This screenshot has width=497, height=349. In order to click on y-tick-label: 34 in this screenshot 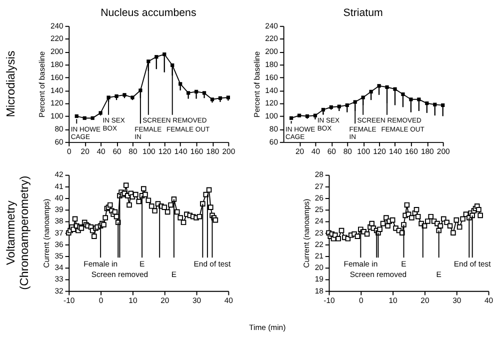, I will do `click(59, 267)`.